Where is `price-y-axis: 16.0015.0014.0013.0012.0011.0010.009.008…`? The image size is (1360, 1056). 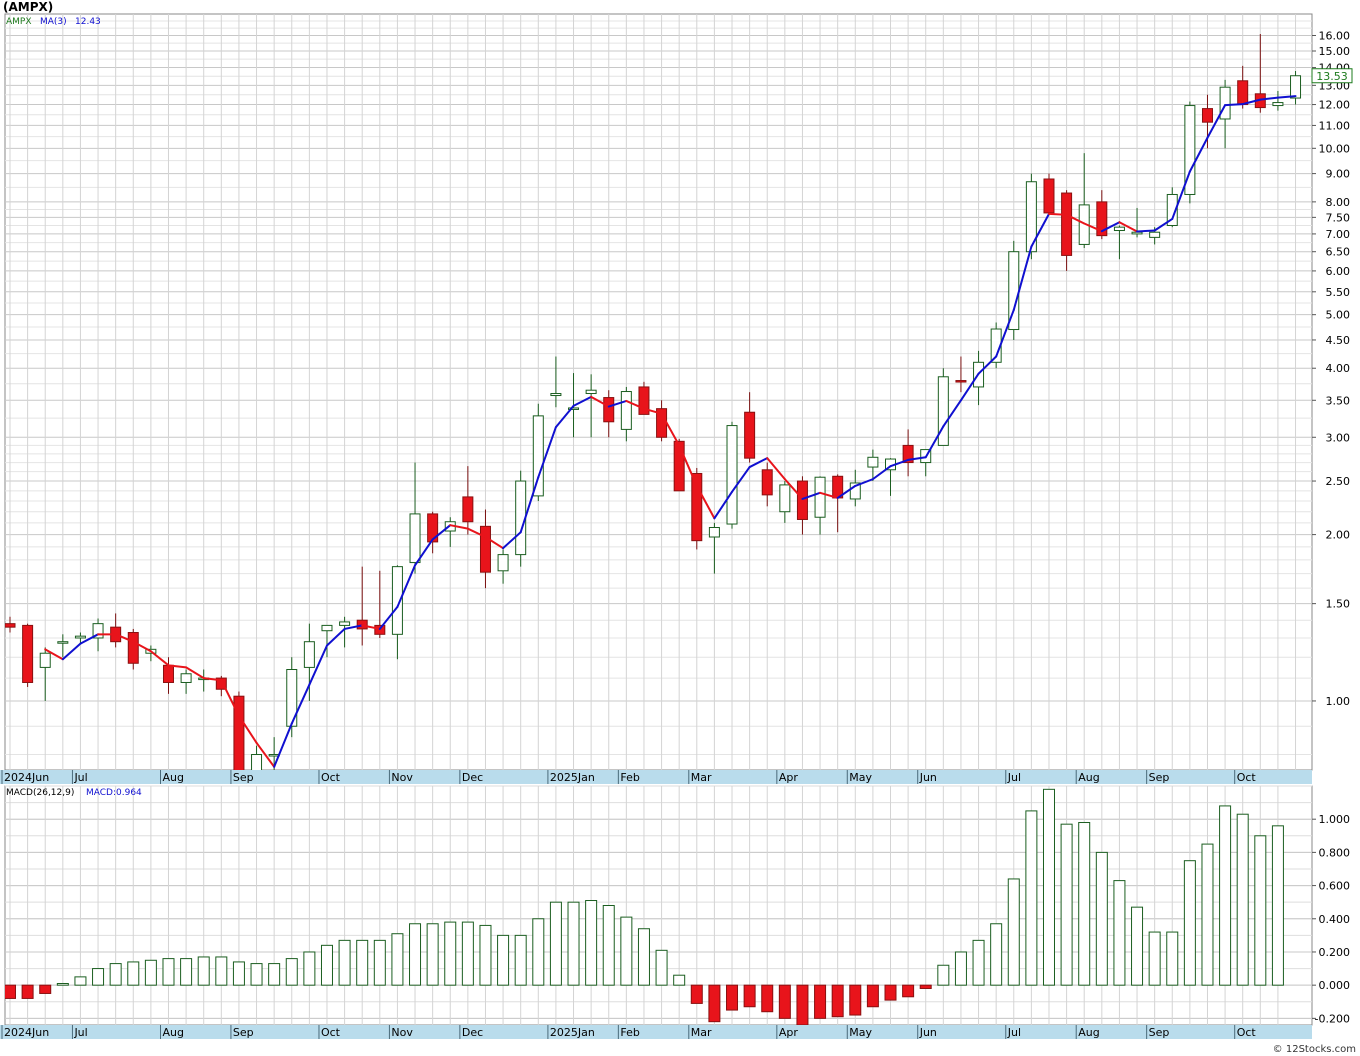
price-y-axis: 16.0015.0014.0013.0012.0011.0010.009.008… is located at coordinates (1331, 369).